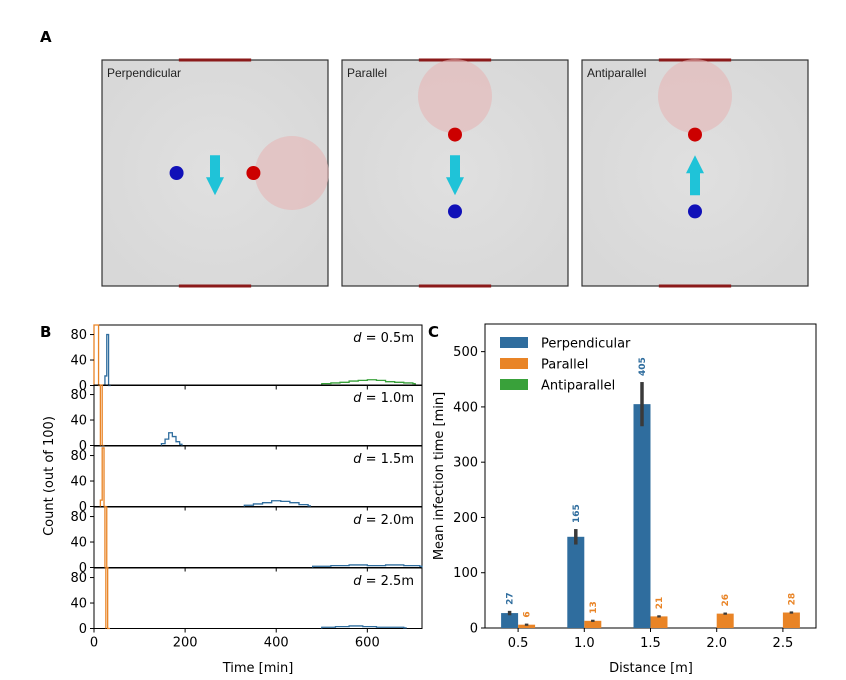 This screenshot has width=846, height=680. What do you see at coordinates (368, 382) in the screenshot?
I see `histogram-series-antiparallel` at bounding box center [368, 382].